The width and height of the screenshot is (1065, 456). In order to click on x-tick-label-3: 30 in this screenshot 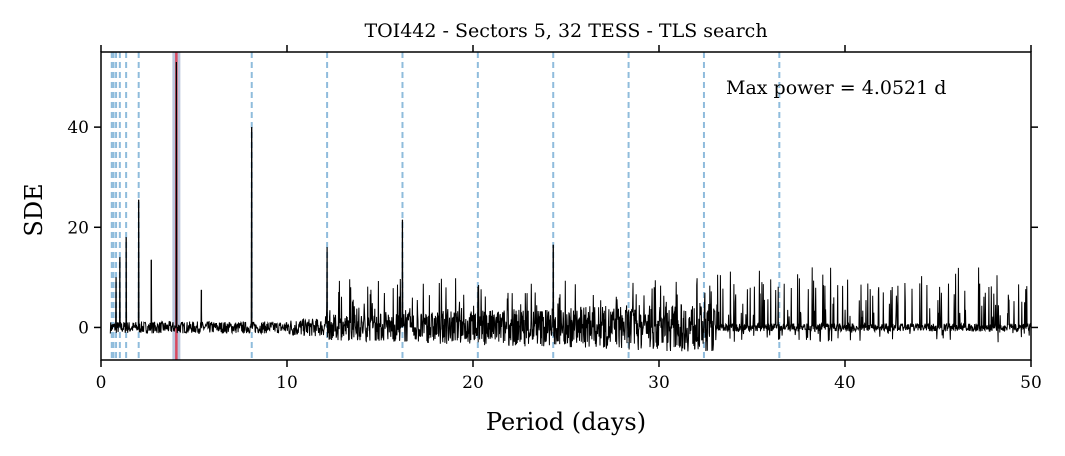, I will do `click(659, 383)`.